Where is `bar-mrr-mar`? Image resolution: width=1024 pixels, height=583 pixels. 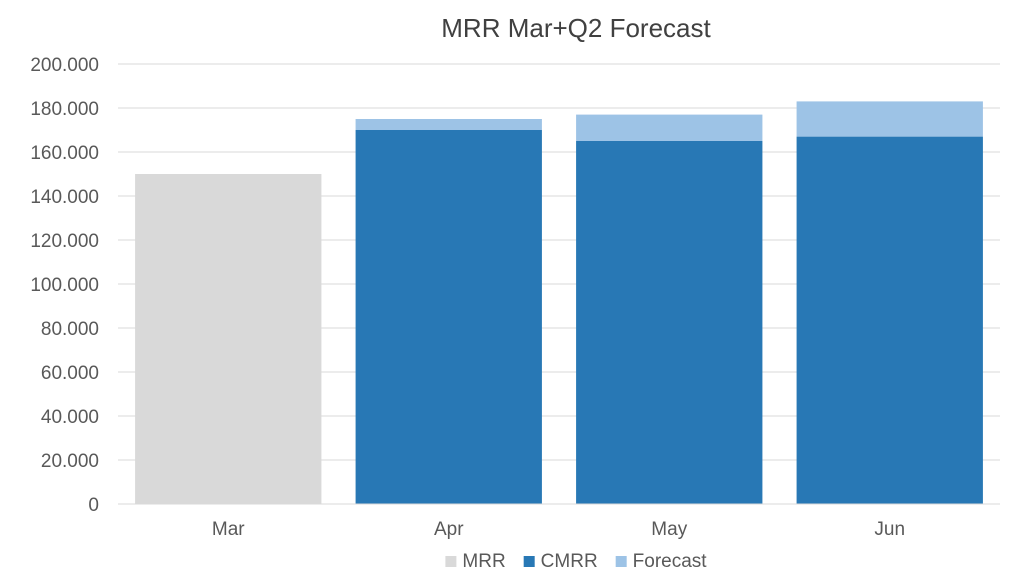
bar-mrr-mar is located at coordinates (228, 339).